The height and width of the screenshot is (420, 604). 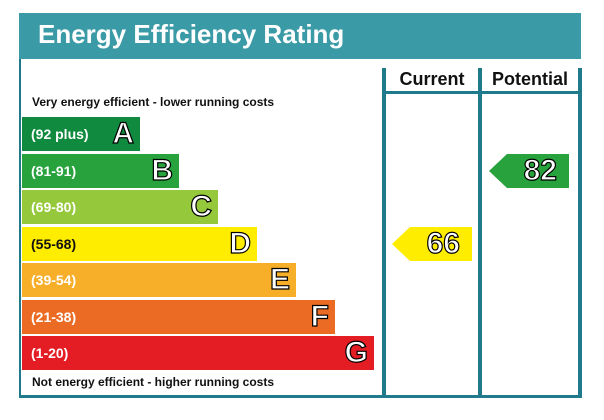 What do you see at coordinates (356, 352) in the screenshot?
I see `band-letter: G` at bounding box center [356, 352].